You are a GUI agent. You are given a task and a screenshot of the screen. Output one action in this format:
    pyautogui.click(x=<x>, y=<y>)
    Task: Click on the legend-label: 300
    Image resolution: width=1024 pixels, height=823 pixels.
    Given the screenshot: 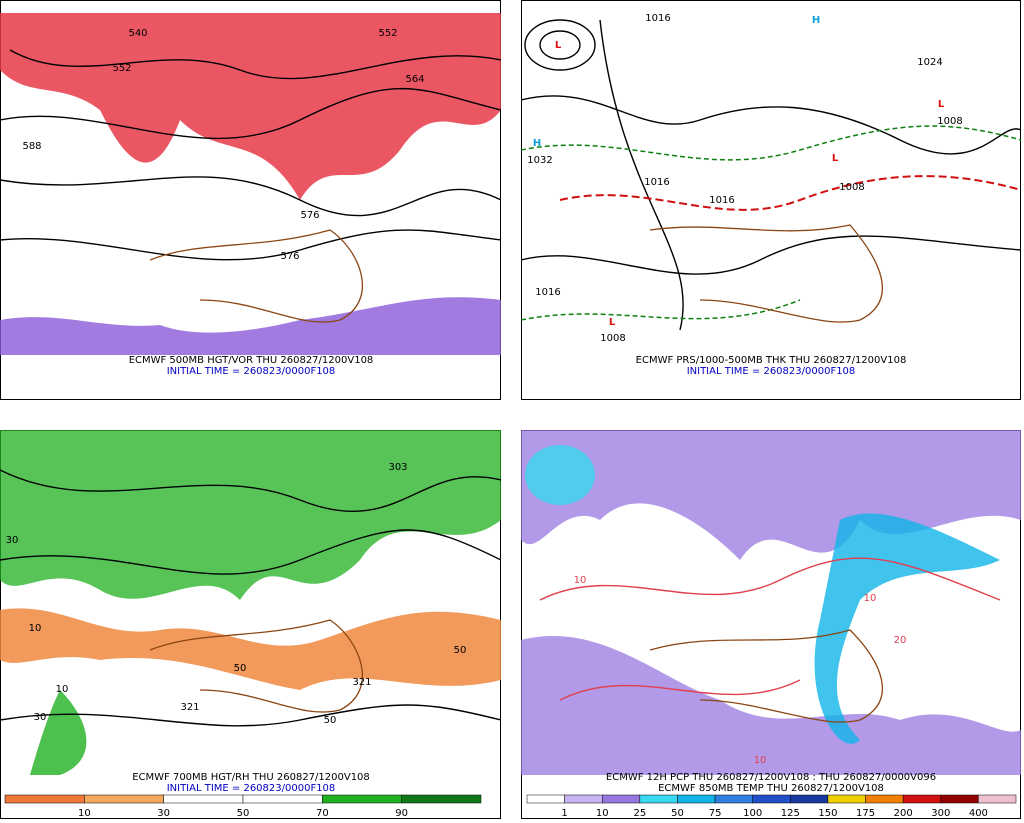 What is the action you would take?
    pyautogui.click(x=940, y=813)
    